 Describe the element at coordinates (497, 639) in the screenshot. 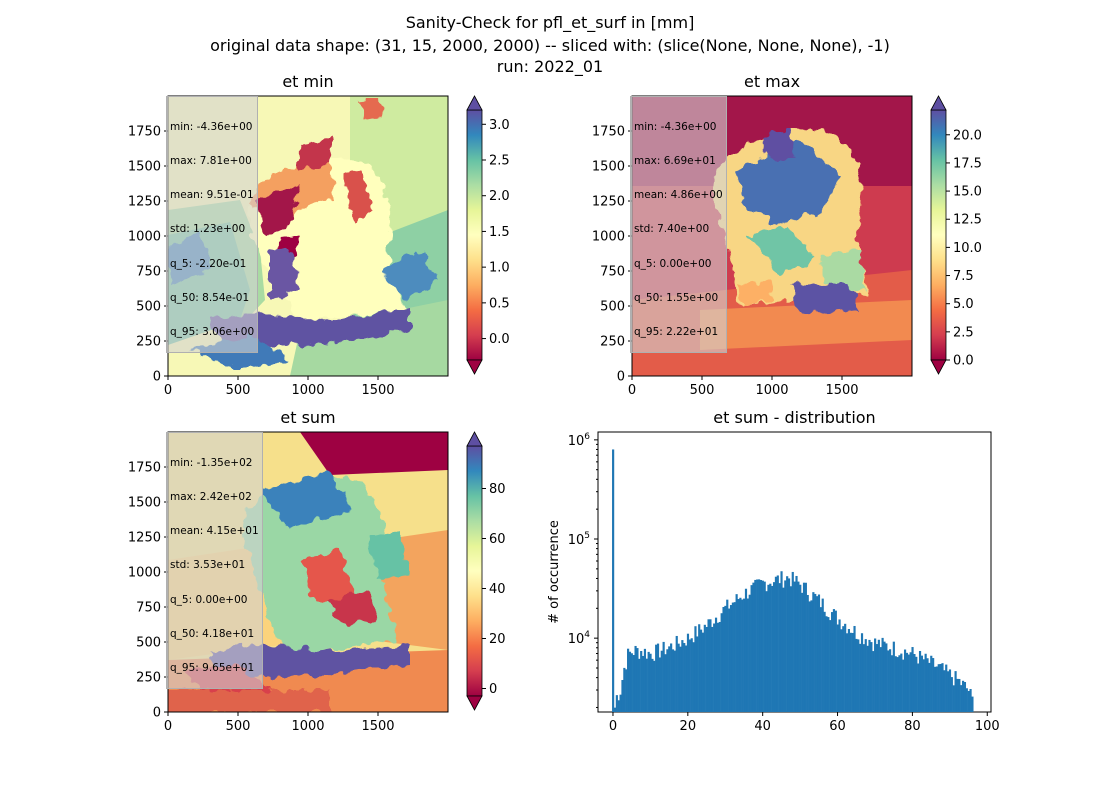

I see `colorbar-tick-label: 20` at that location.